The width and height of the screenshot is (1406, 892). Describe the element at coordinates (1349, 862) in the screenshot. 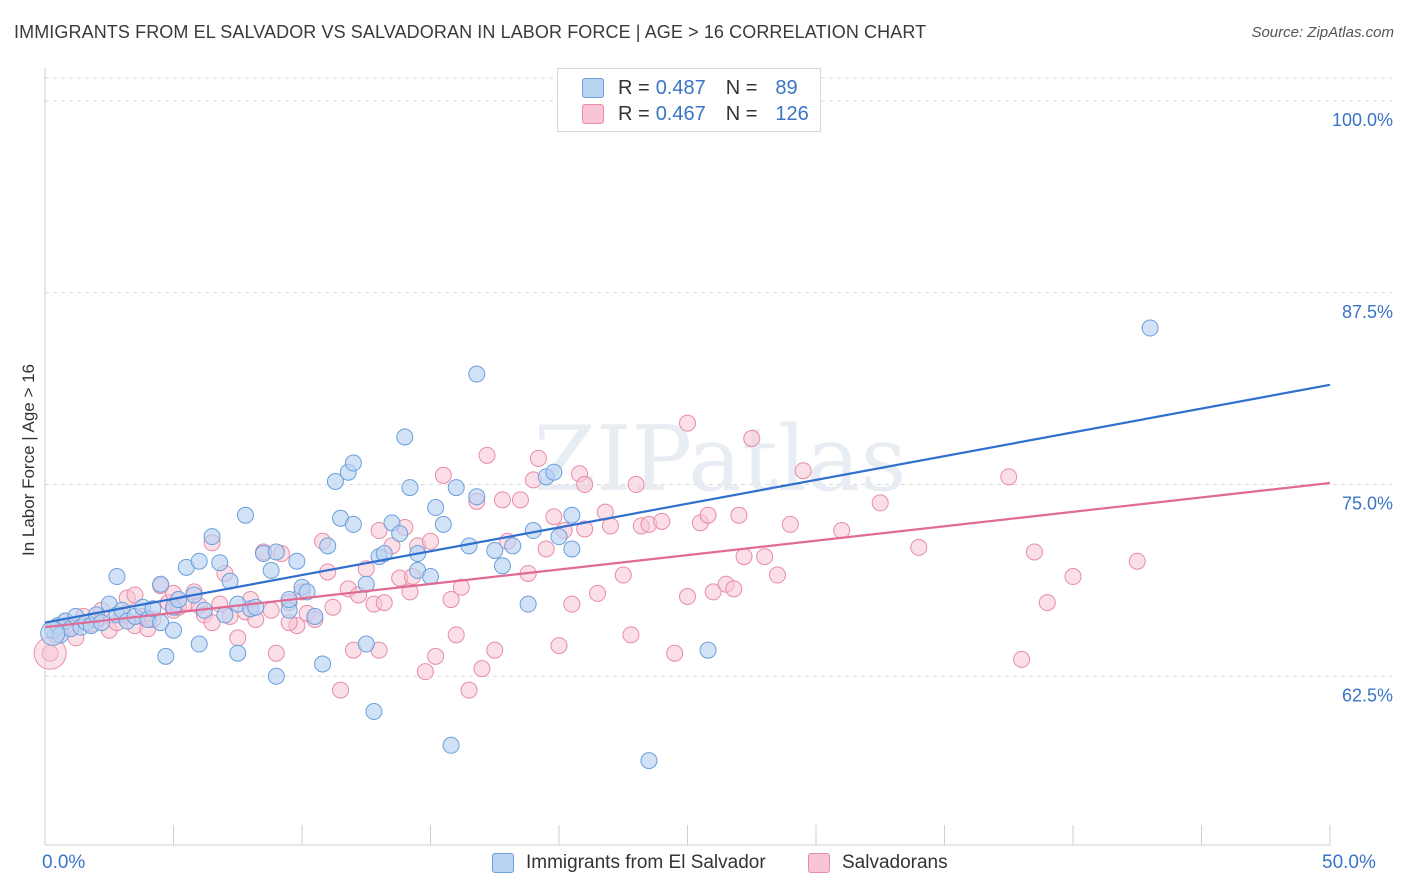

I see `x-tick-max: 50.0%` at that location.